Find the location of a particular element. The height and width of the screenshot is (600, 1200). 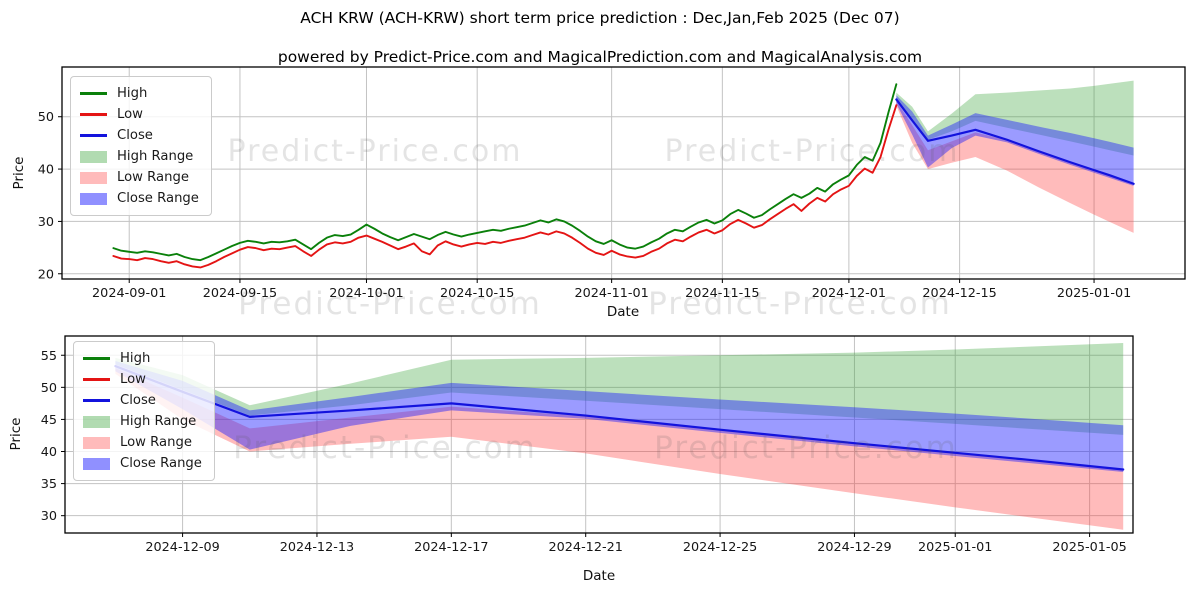

top-chart-xlabel: Date is located at coordinates (623, 312).